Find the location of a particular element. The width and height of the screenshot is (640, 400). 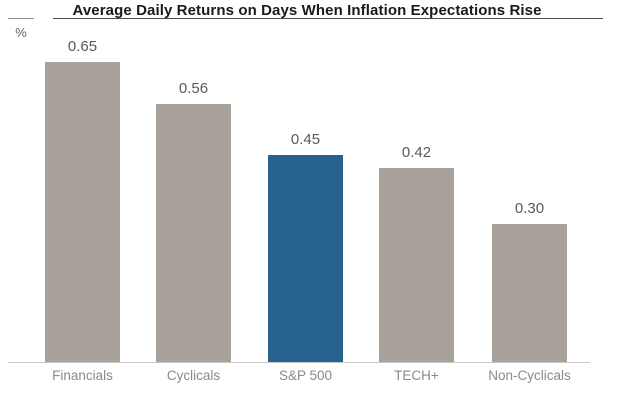

bar-financials is located at coordinates (82, 212).